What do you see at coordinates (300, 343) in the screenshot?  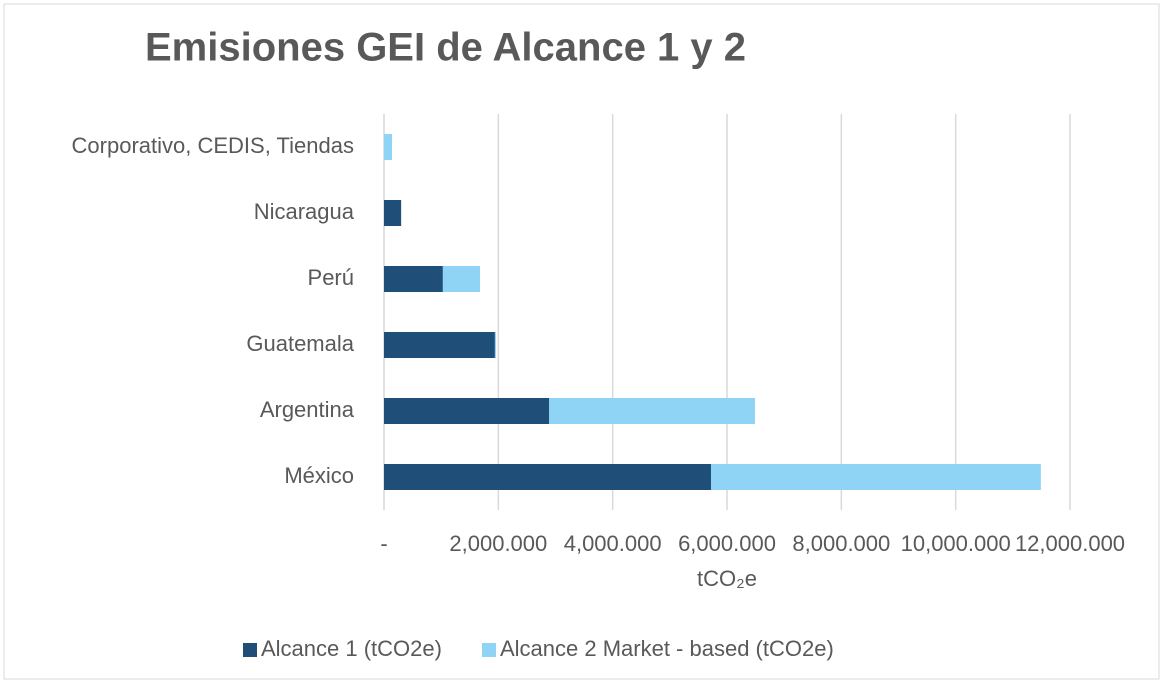 I see `y-tick-label: Guatemala` at bounding box center [300, 343].